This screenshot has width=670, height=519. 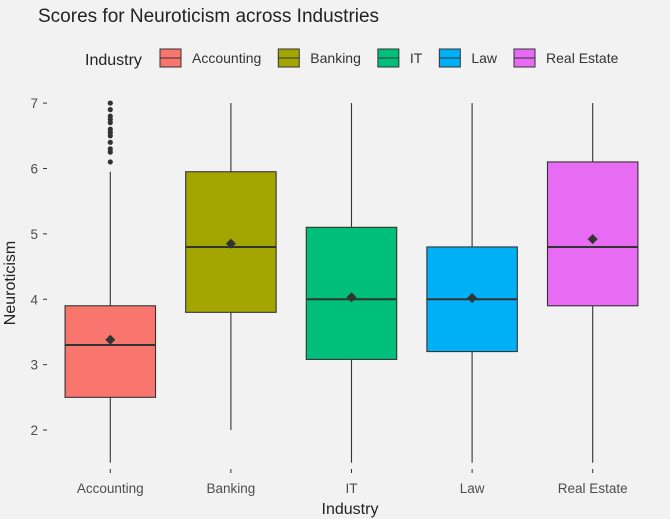 I want to click on y-tick-label-3: 3, so click(x=34, y=365).